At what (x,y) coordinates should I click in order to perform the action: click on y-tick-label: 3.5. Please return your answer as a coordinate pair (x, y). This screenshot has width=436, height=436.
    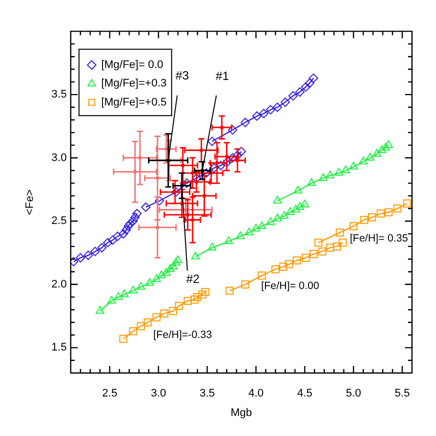
    Looking at the image, I should click on (59, 94).